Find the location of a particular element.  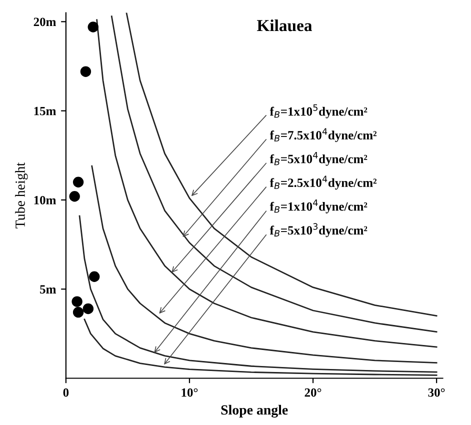

x-axis-title: Slope angle is located at coordinates (254, 411).